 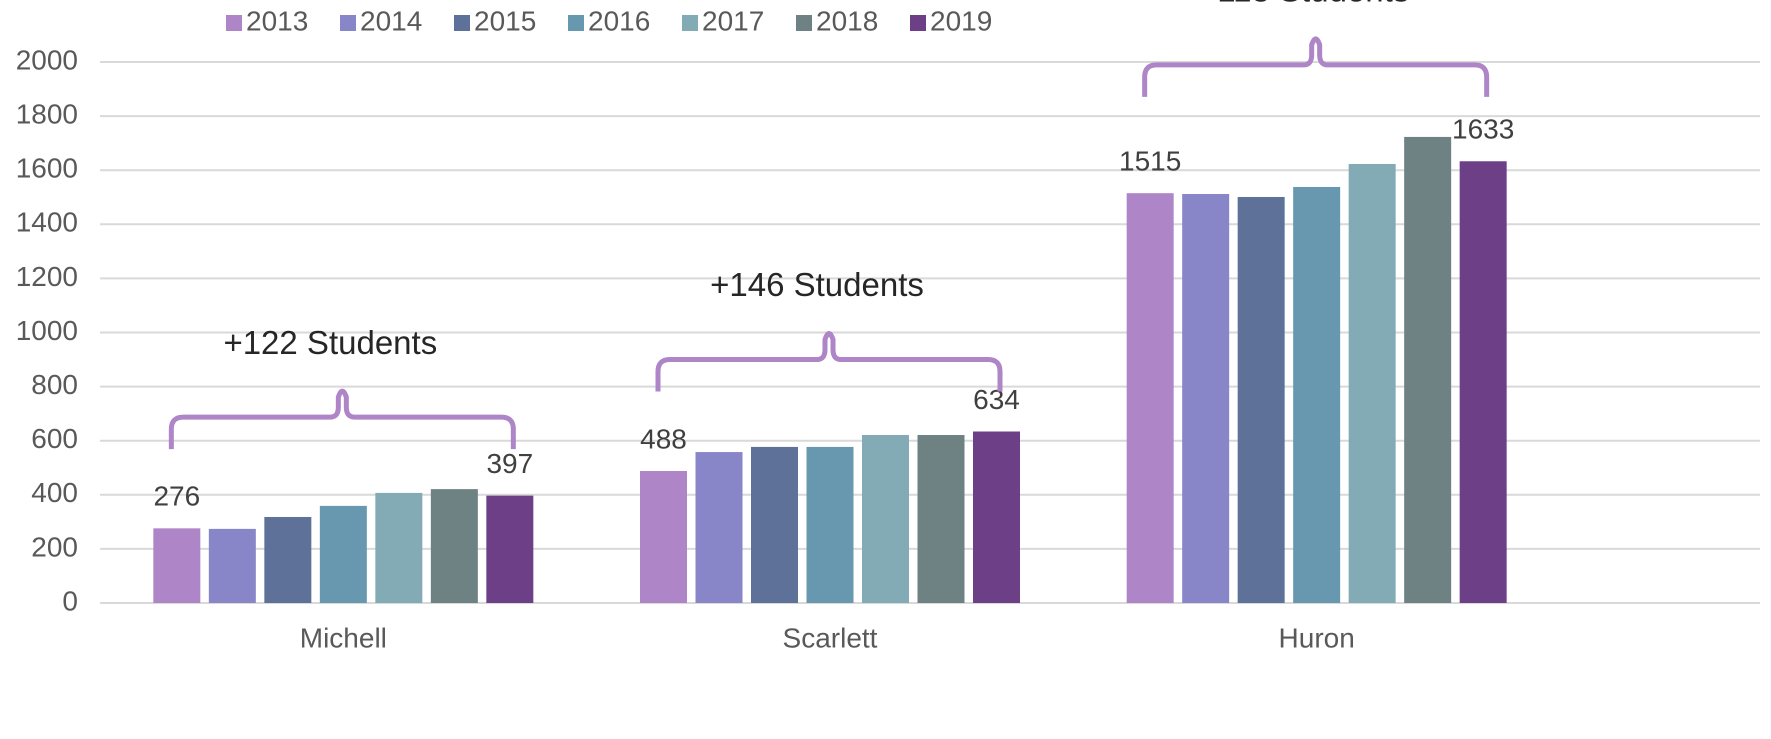 What do you see at coordinates (343, 637) in the screenshot?
I see `x-tick-label: Michell` at bounding box center [343, 637].